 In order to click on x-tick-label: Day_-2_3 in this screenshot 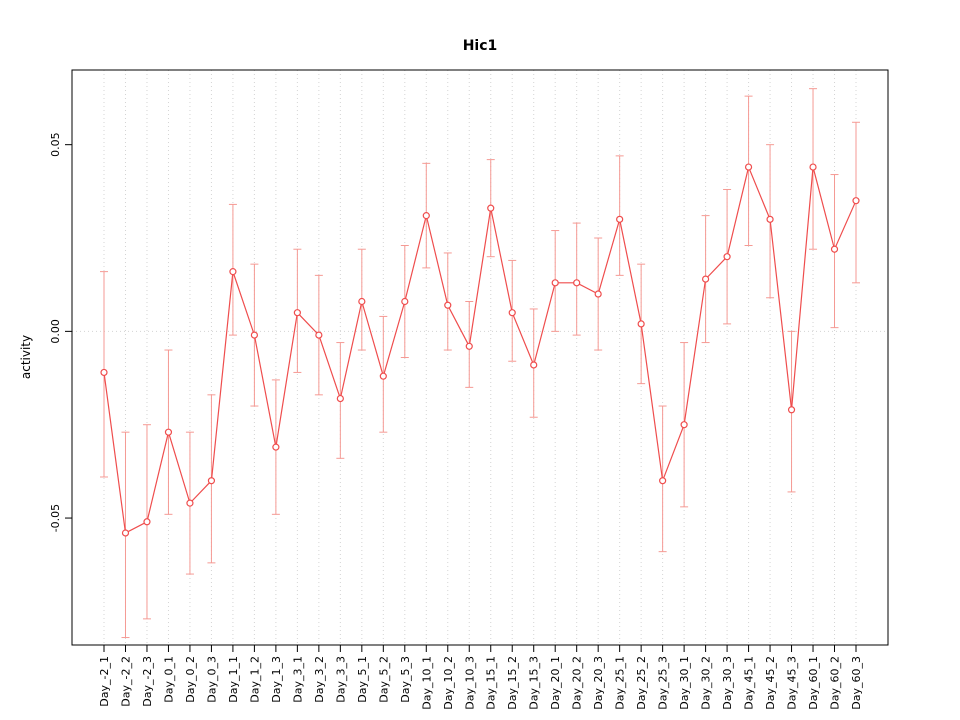, I will do `click(147, 681)`.